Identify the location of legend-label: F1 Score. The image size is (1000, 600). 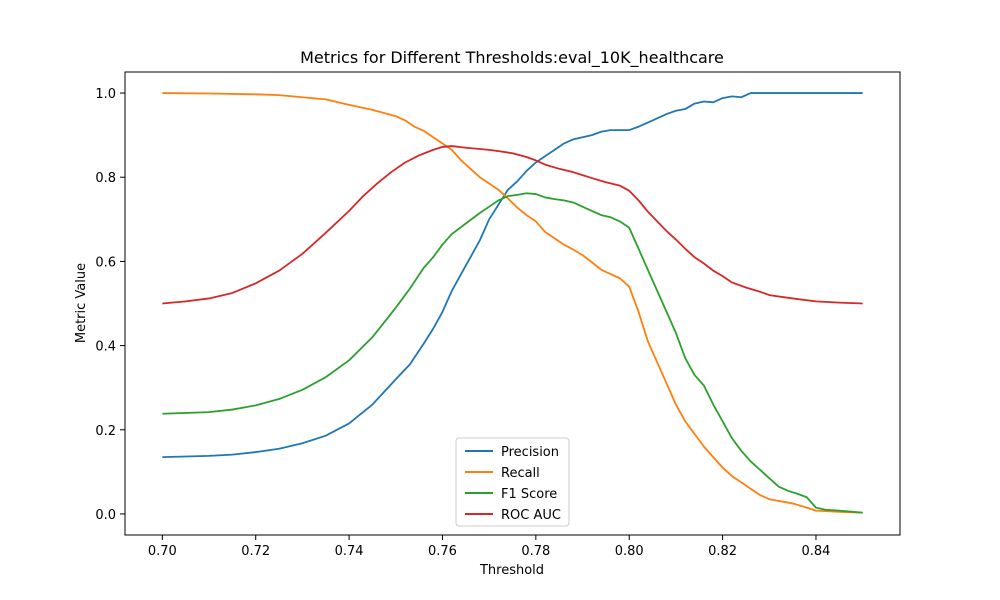
(529, 494).